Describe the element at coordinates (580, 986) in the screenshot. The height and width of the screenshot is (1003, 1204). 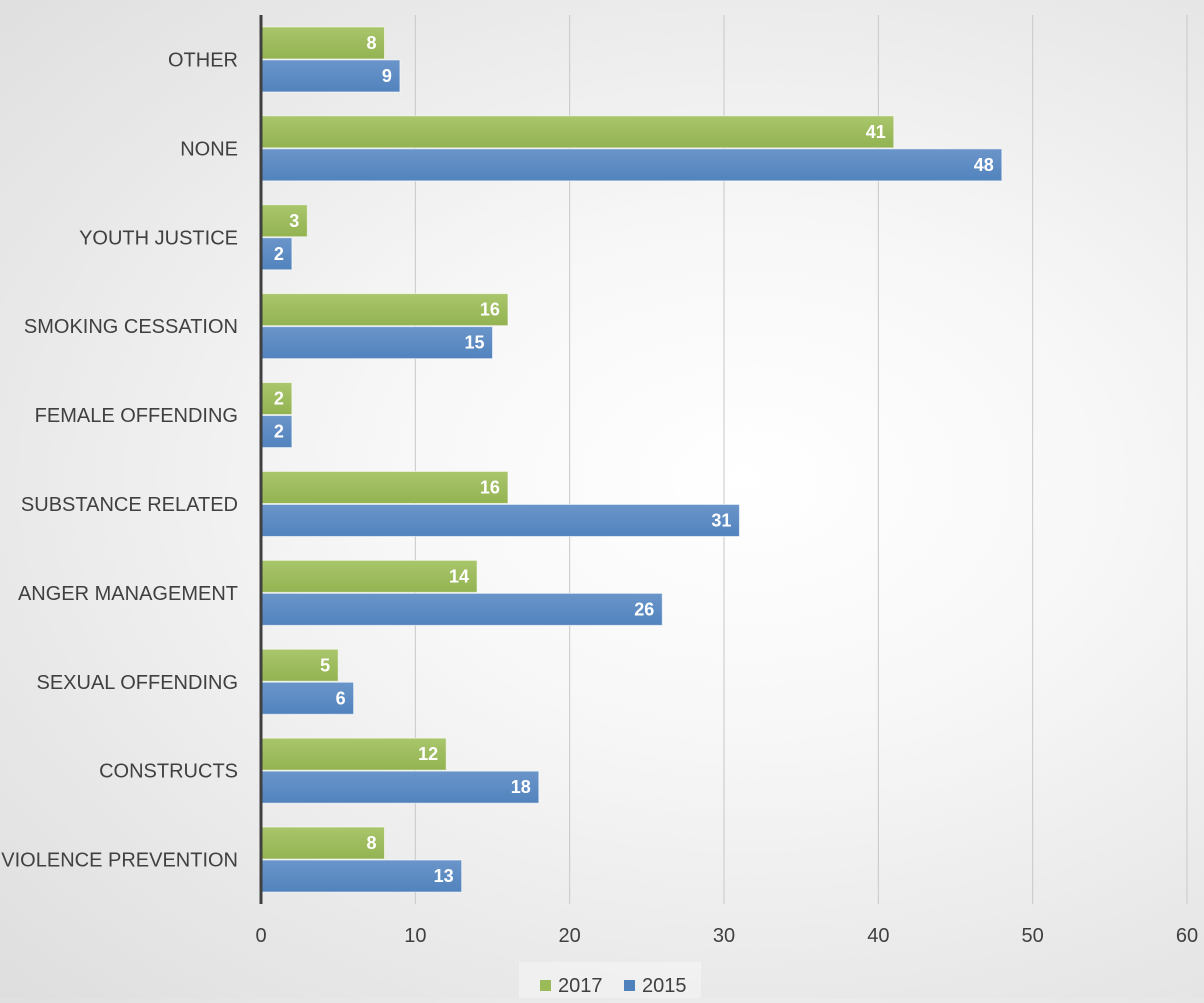
I see `legend-label-2017: 2017` at that location.